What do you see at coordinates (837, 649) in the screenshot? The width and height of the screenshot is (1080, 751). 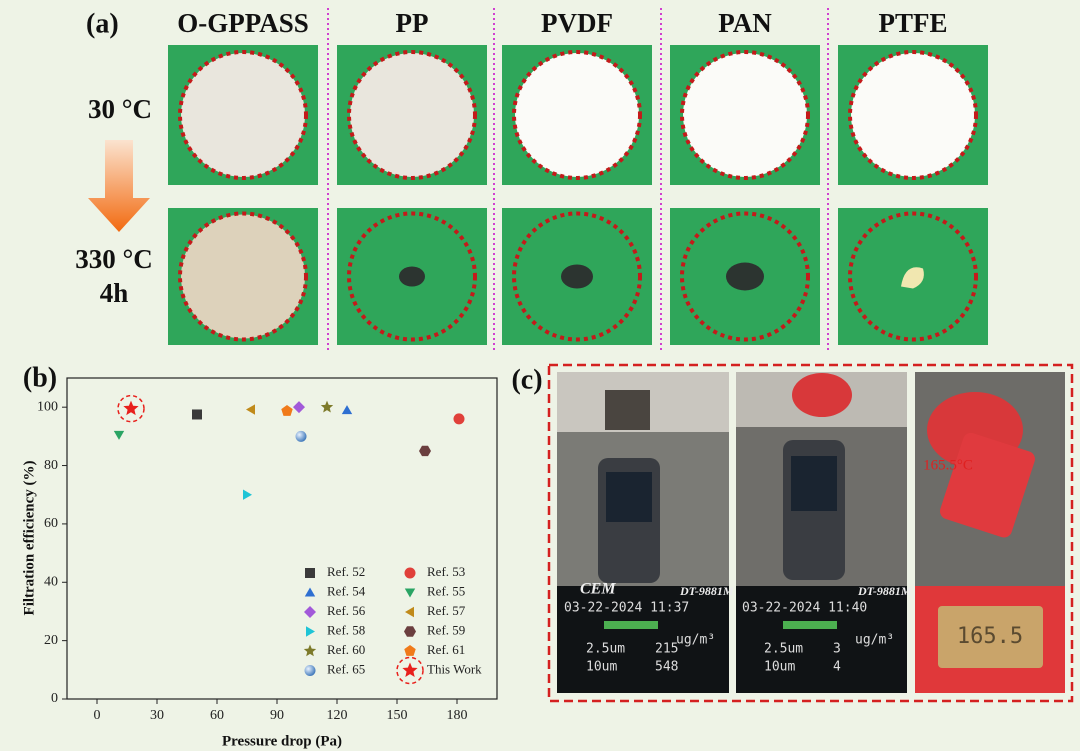 I see `screen-text: 3` at bounding box center [837, 649].